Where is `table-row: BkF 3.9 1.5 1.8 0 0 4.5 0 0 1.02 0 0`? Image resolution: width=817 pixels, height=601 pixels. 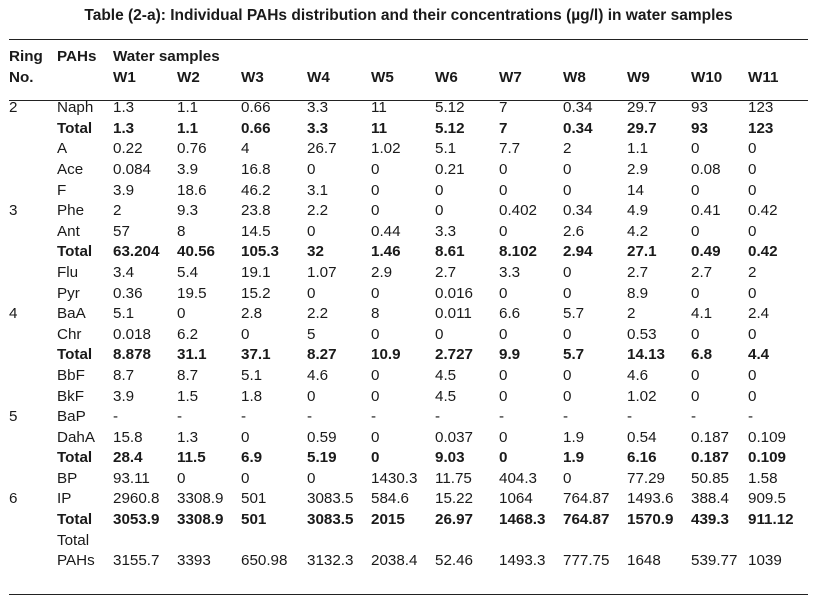 table-row: BkF 3.9 1.5 1.8 0 0 4.5 0 0 1.02 0 0 is located at coordinates (408, 397).